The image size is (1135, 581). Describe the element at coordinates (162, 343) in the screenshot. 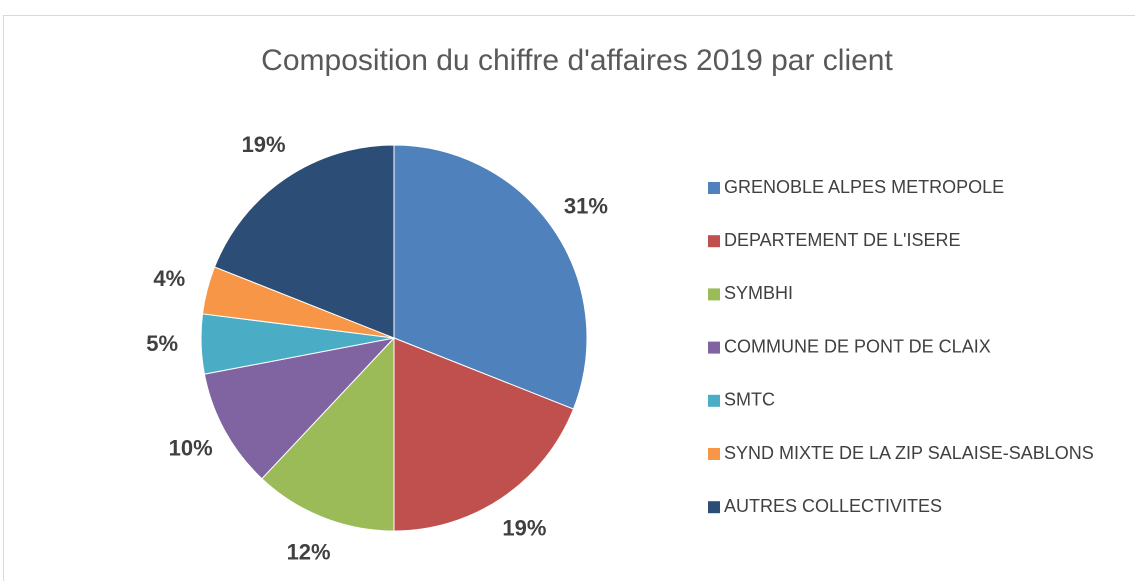

I see `data-label: 5%` at that location.